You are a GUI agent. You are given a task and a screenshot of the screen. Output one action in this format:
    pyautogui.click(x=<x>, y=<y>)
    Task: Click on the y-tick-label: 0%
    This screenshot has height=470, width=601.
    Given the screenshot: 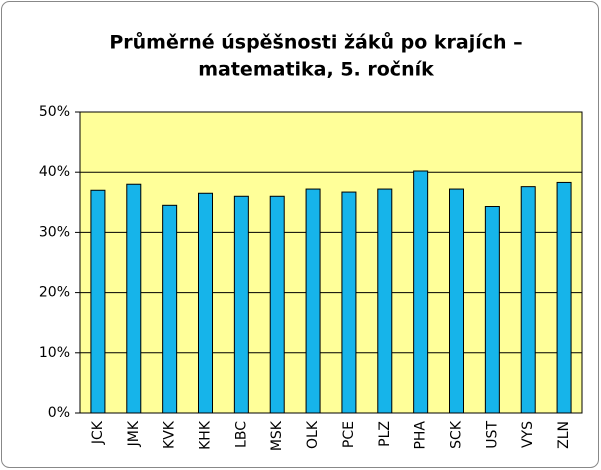 What is the action you would take?
    pyautogui.click(x=59, y=413)
    